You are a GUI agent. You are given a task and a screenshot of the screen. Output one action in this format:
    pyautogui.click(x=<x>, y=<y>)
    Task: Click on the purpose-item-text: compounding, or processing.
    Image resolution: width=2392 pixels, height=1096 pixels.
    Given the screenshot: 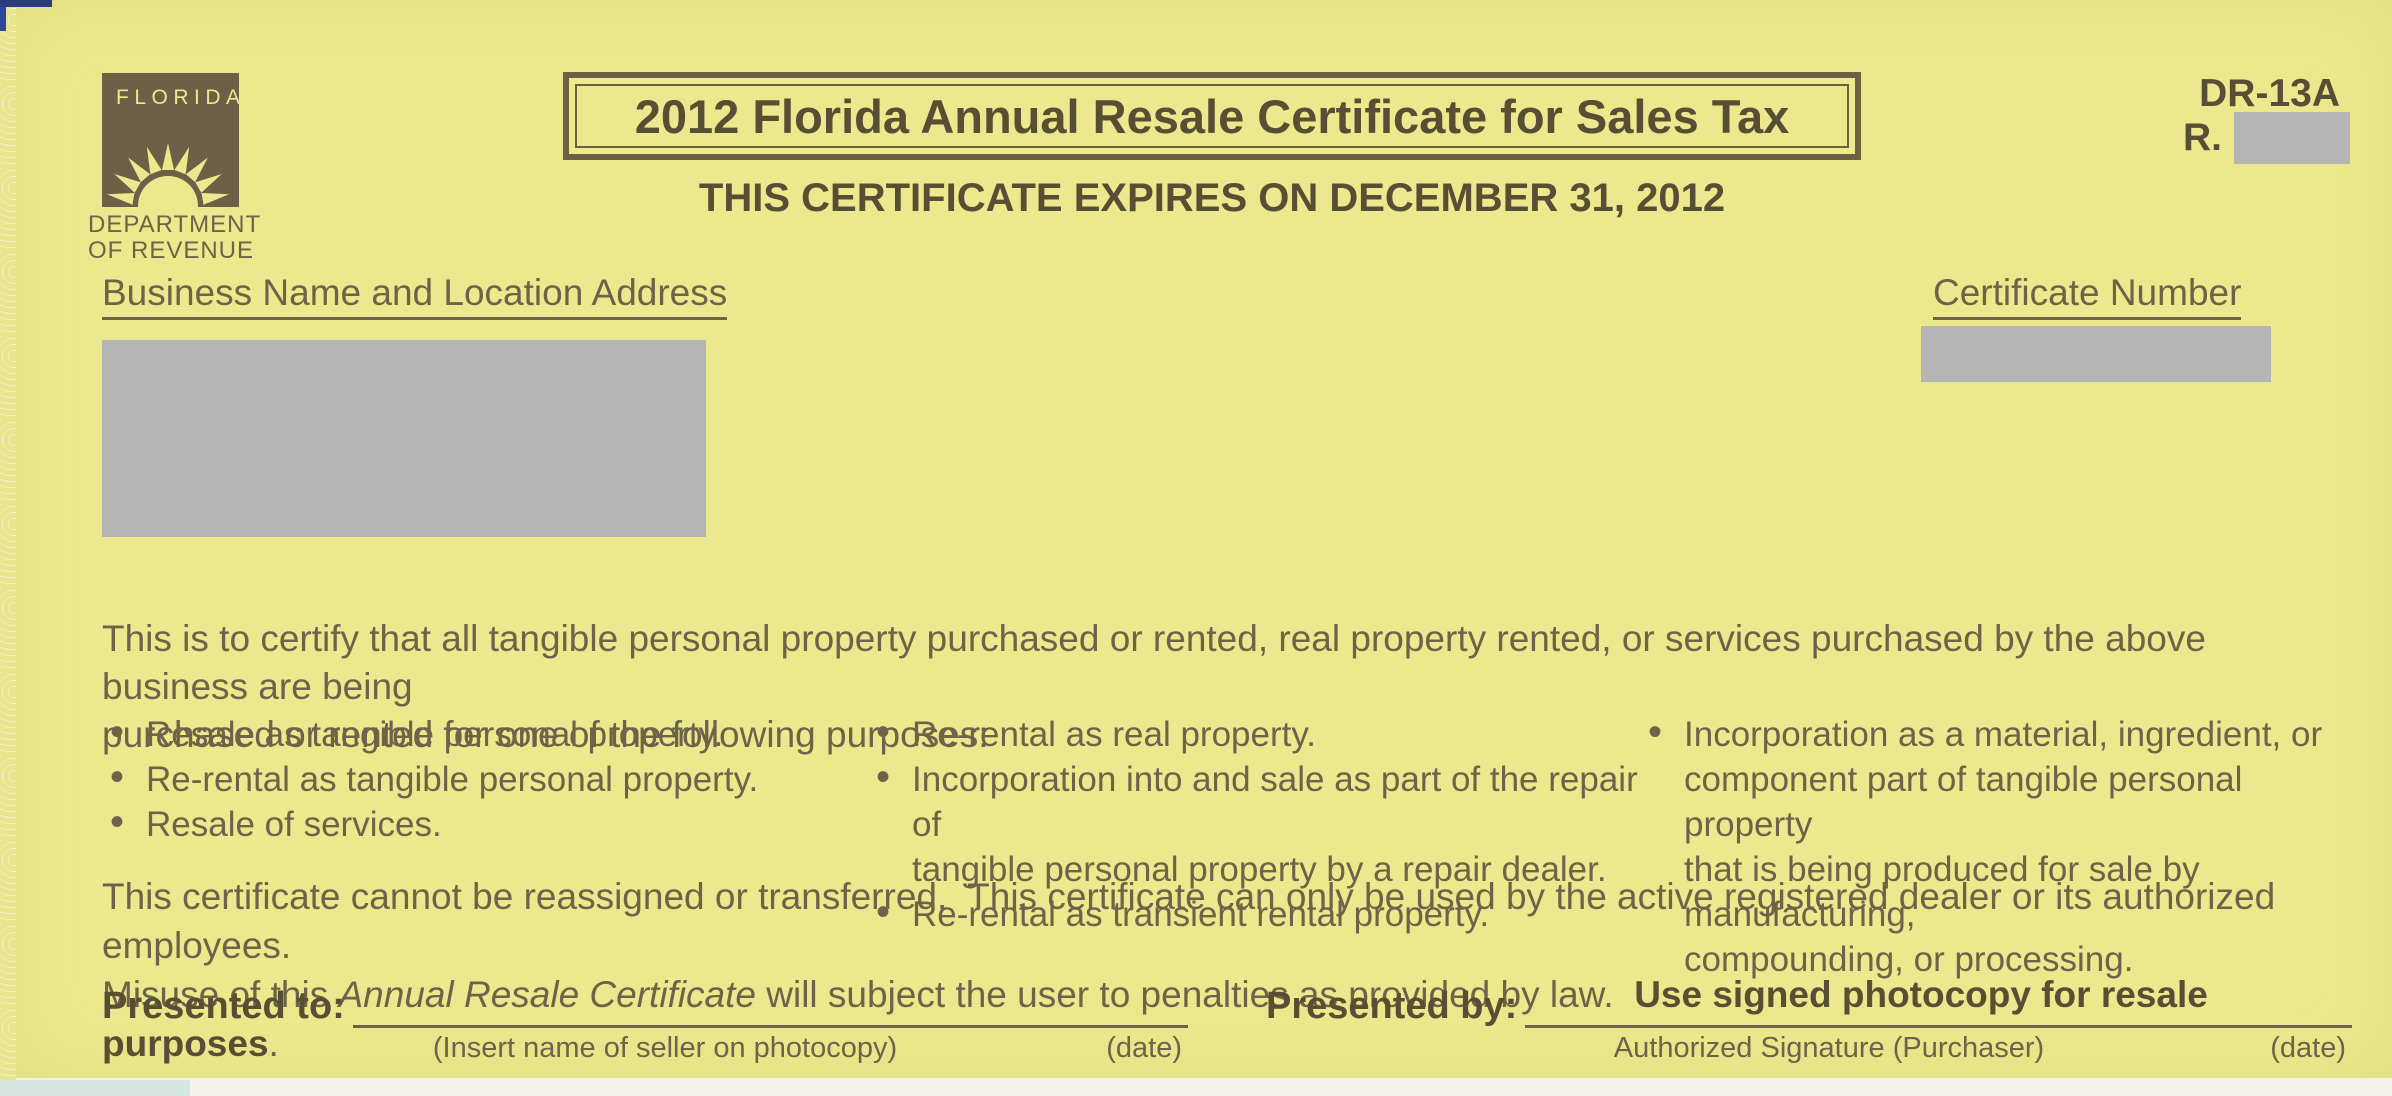 What is the action you would take?
    pyautogui.click(x=1909, y=959)
    